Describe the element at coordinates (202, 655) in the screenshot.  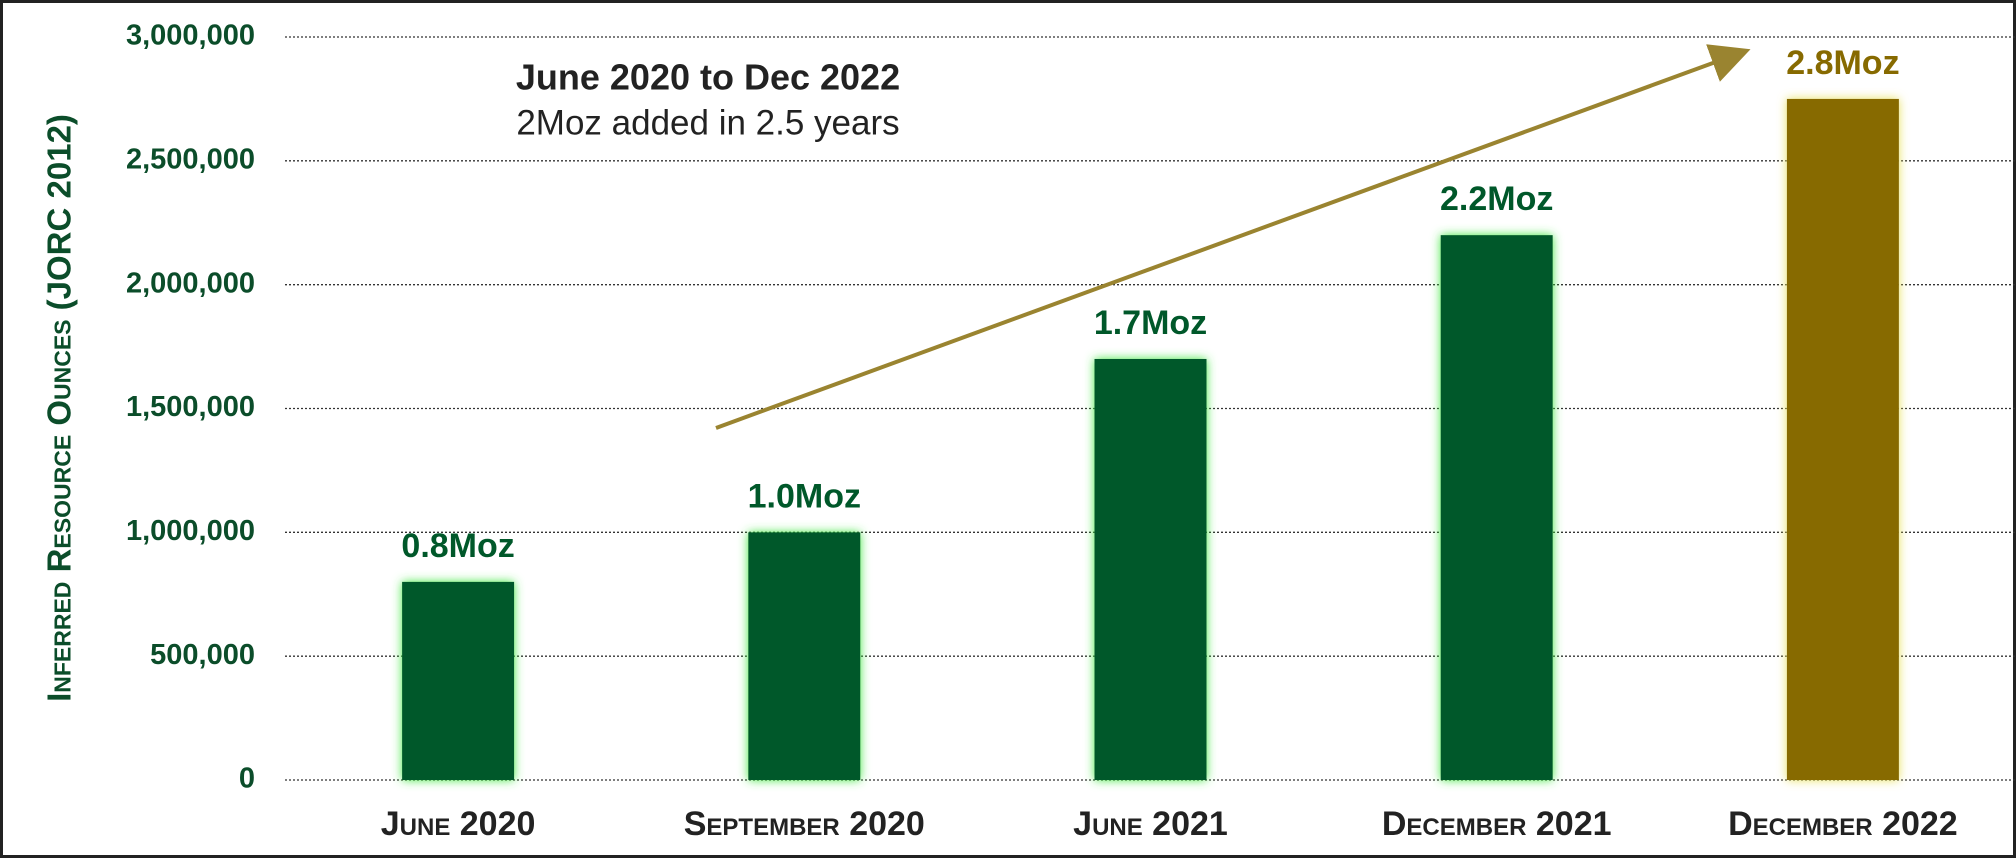
I see `y-tick-label: 500,000` at that location.